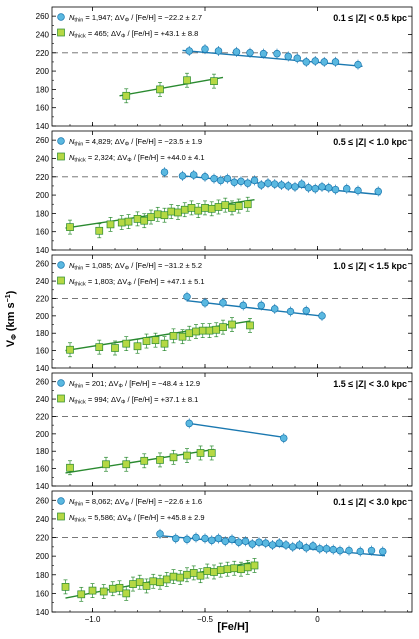  Describe the element at coordinates (14, 337) in the screenshot. I see `y-axis-label-sub: Φ` at that location.